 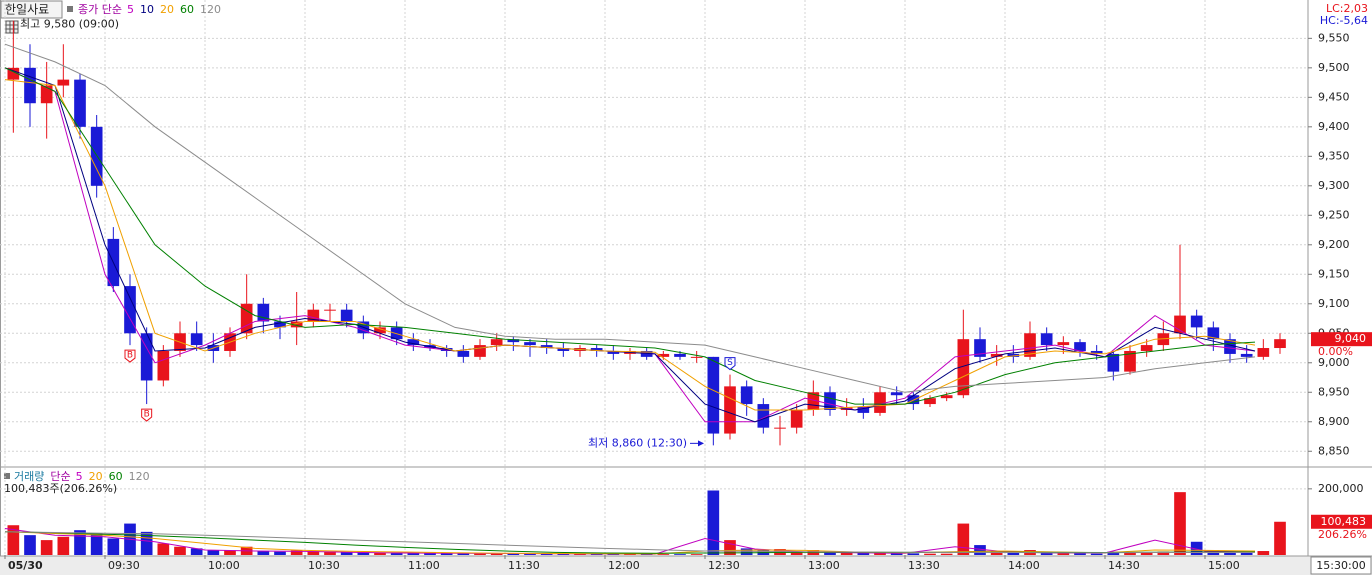 I want to click on lc-label: LC:2,03, so click(x=1347, y=8).